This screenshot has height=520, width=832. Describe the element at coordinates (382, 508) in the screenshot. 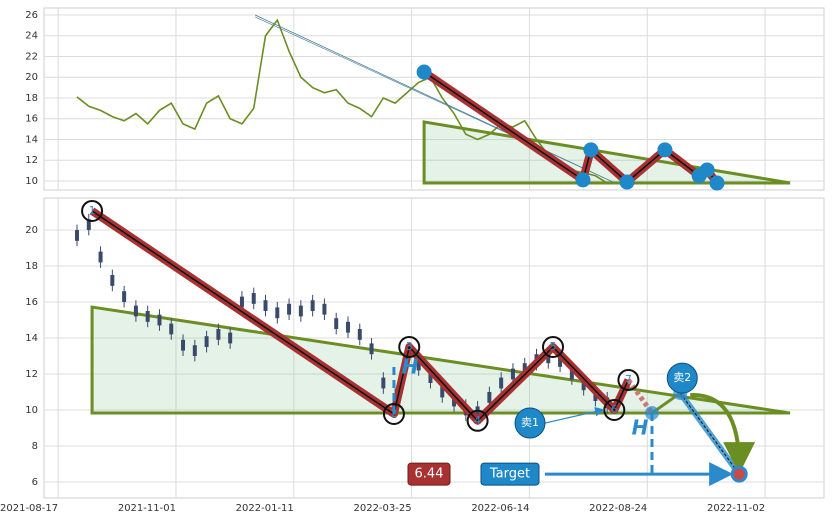

I see `x-tick-label: 2022-03-25` at that location.